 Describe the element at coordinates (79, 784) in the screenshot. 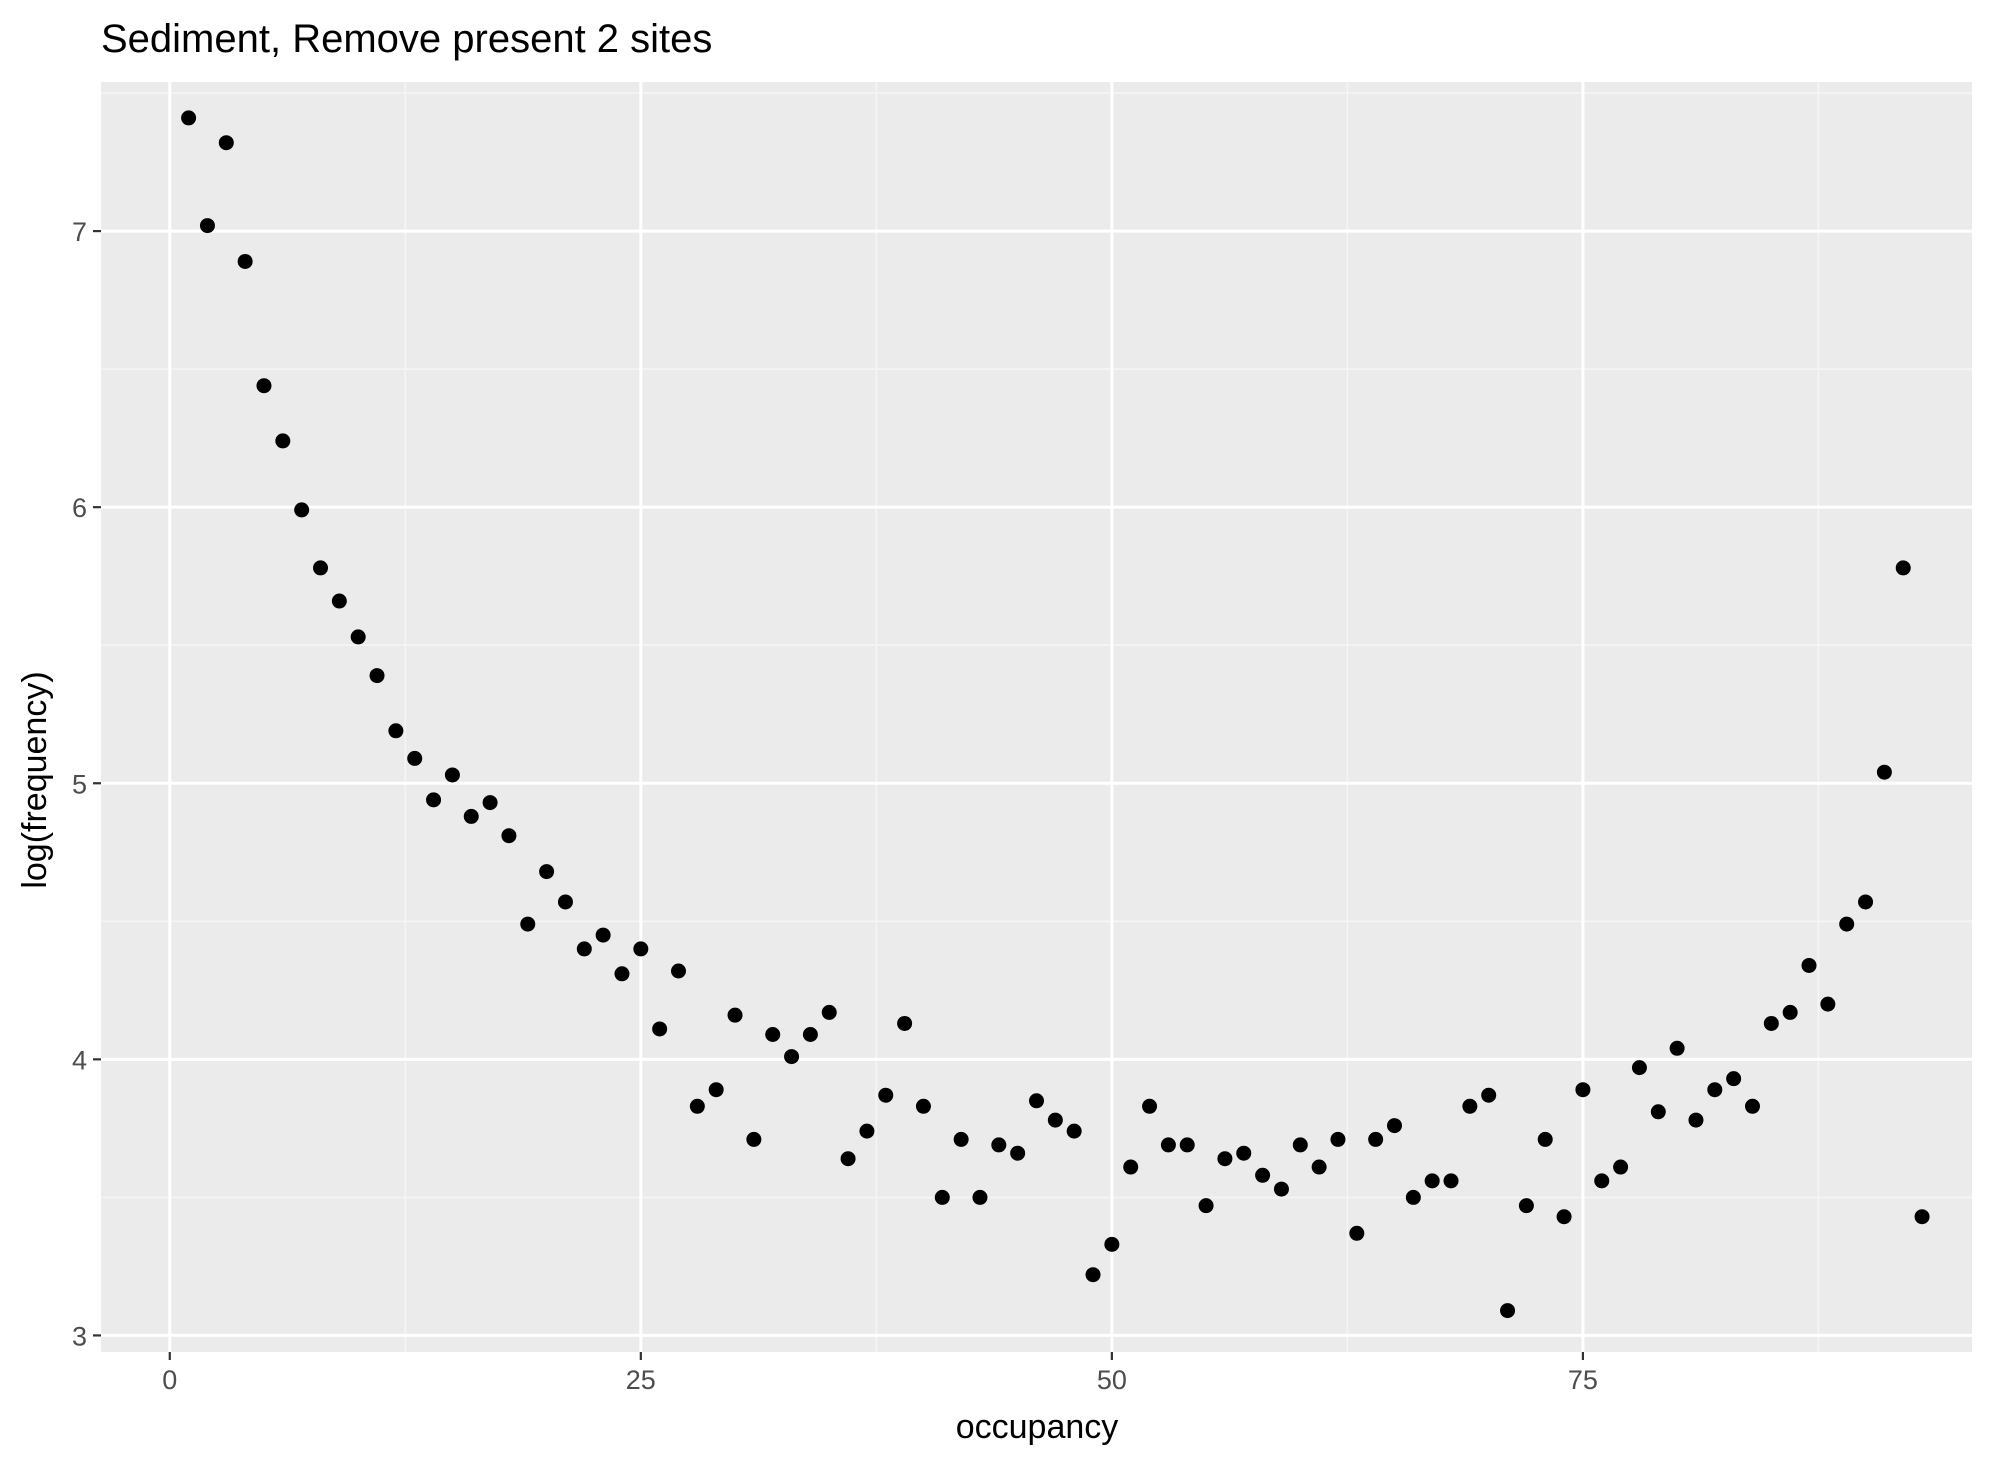

I see `y-tick-label: 5` at that location.